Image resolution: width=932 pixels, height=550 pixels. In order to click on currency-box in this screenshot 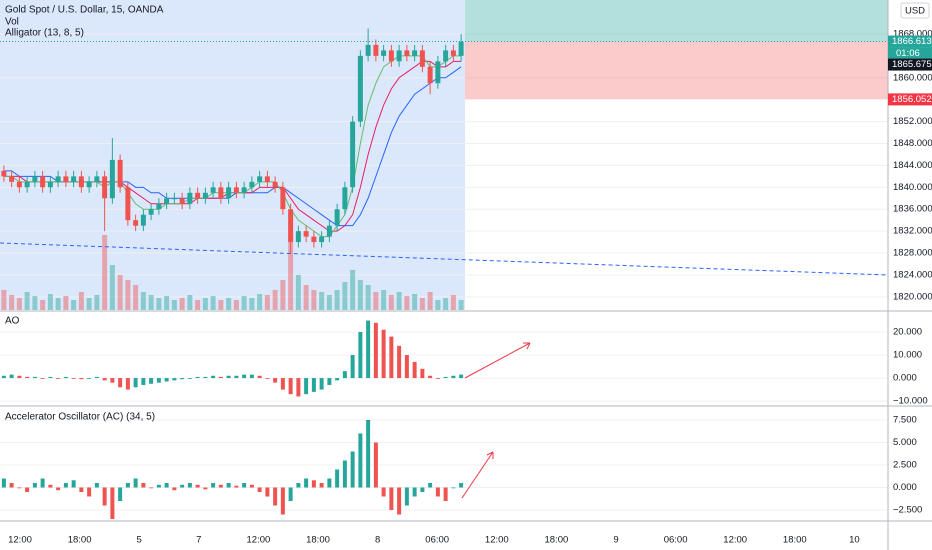, I will do `click(915, 10)`.